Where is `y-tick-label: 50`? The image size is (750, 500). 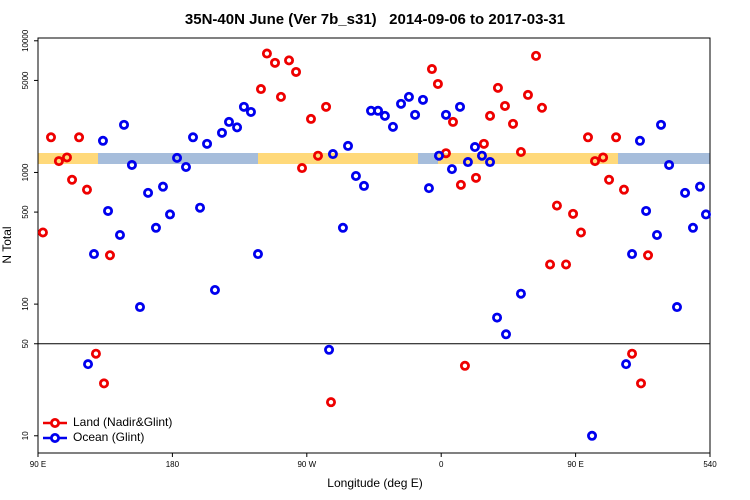
y-tick-label: 50 is located at coordinates (25, 343).